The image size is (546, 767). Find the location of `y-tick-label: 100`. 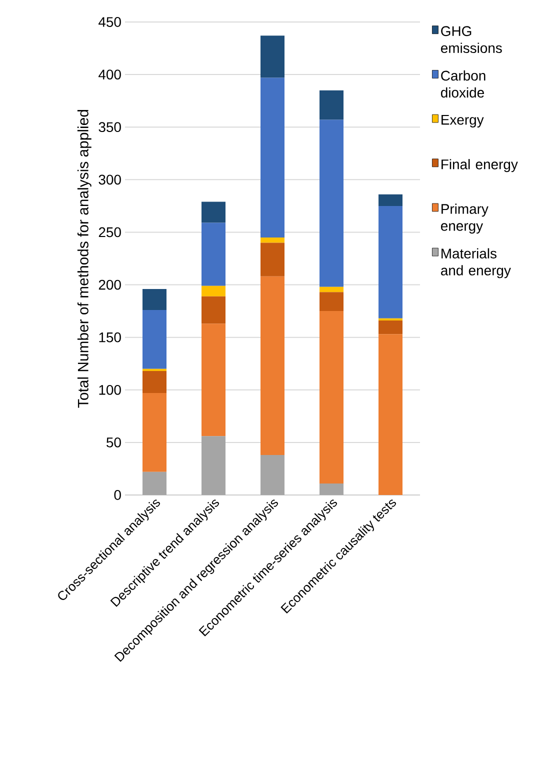

y-tick-label: 100 is located at coordinates (110, 389).